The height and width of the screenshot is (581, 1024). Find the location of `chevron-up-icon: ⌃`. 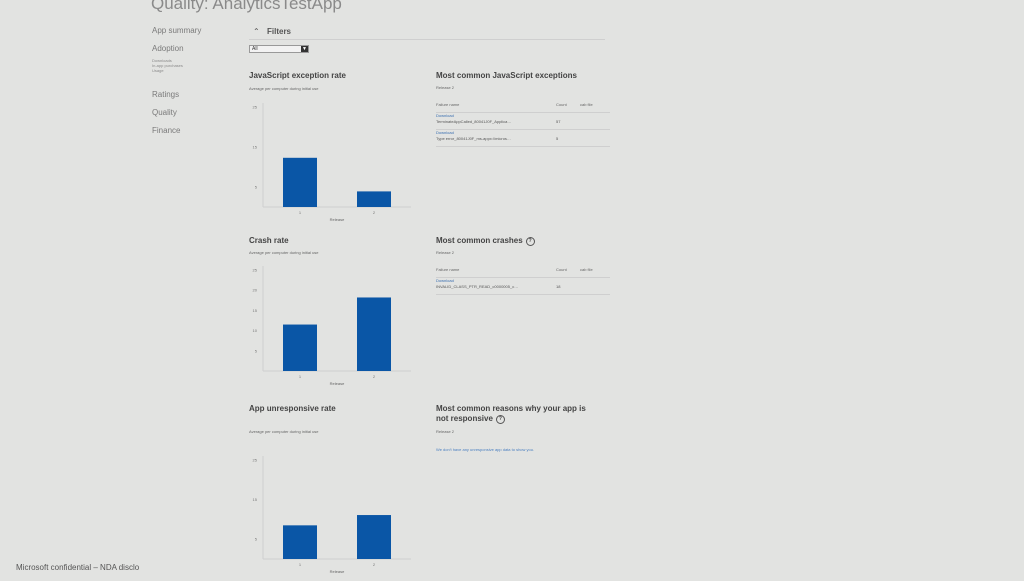

chevron-up-icon: ⌃ is located at coordinates (256, 31).